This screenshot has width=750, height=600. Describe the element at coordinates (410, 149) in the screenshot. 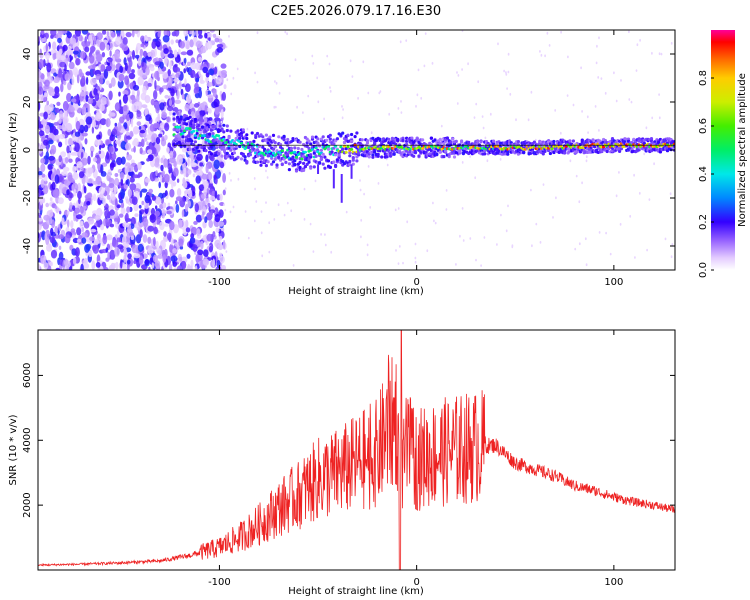

I see `heatmap-core-point` at that location.